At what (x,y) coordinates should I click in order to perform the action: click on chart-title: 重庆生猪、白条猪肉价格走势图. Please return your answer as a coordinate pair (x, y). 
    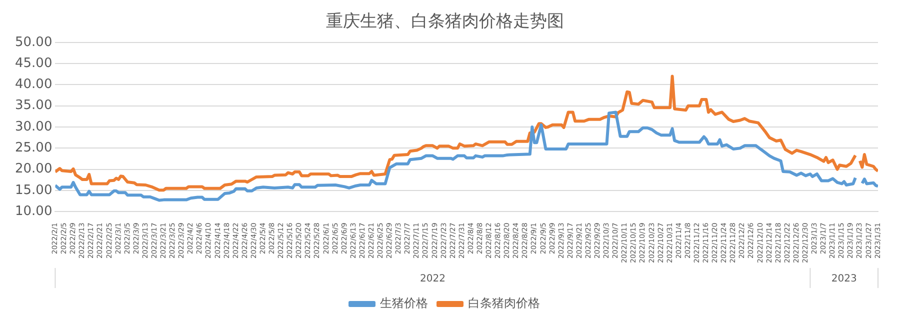
    Looking at the image, I should click on (445, 22).